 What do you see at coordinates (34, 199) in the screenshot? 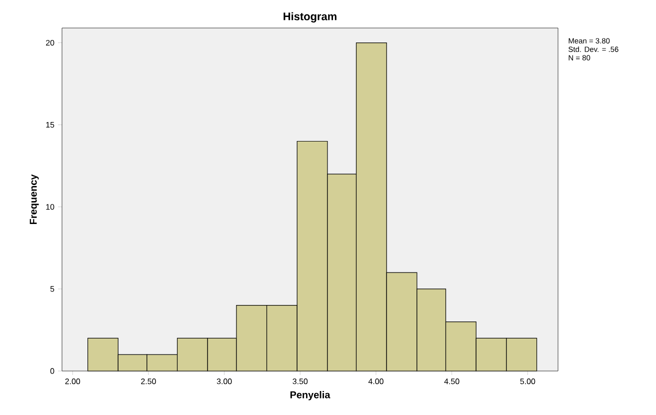
I see `y-axis-title: Frequency` at bounding box center [34, 199].